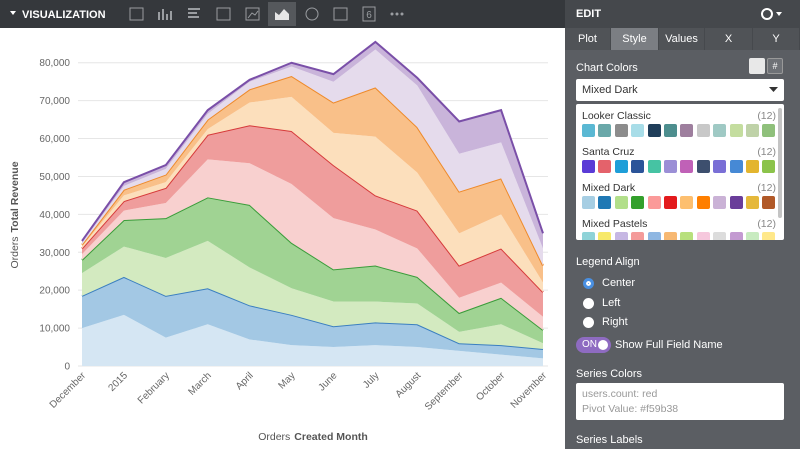 The image size is (800, 449). I want to click on chart-colors-label: Chart Colors, so click(607, 68).